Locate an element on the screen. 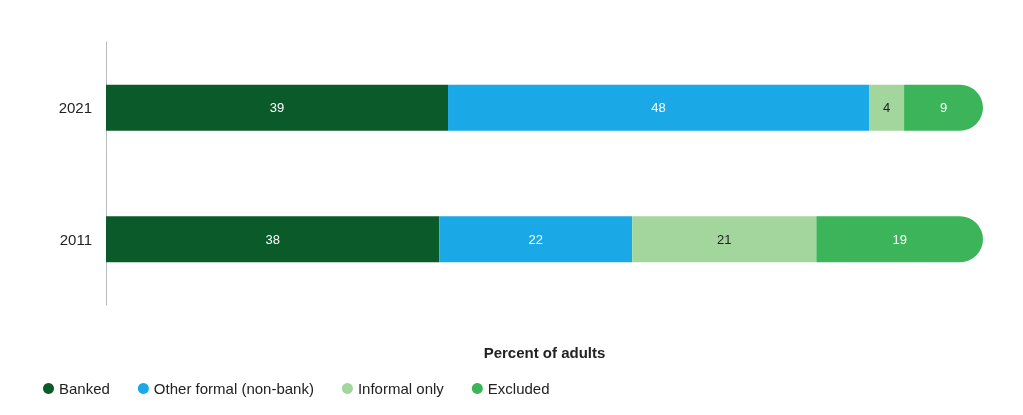 This screenshot has height=415, width=1023. x-axis-title: Percent of adults is located at coordinates (544, 352).